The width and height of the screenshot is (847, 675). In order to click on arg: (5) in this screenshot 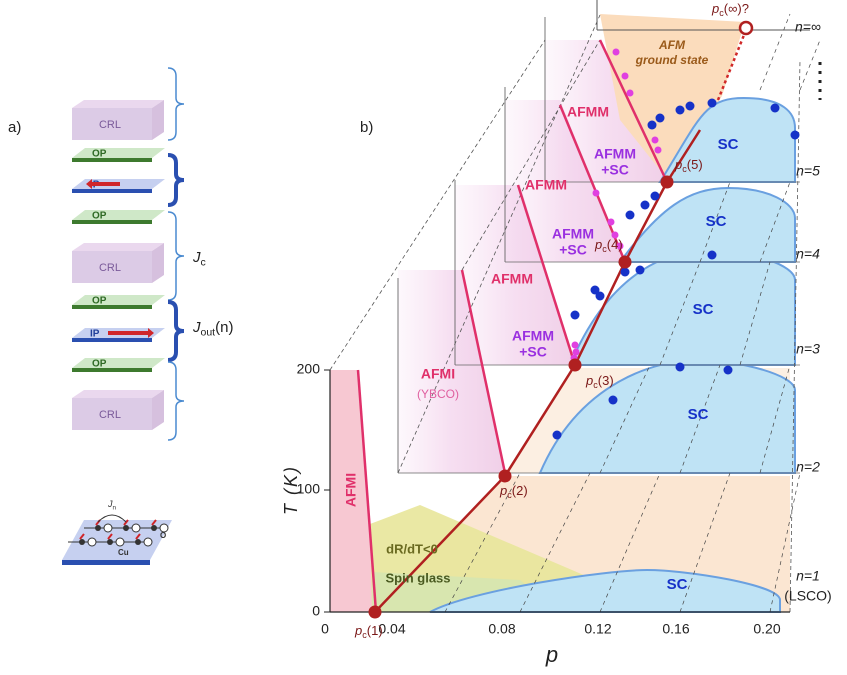, I will do `click(695, 164)`.